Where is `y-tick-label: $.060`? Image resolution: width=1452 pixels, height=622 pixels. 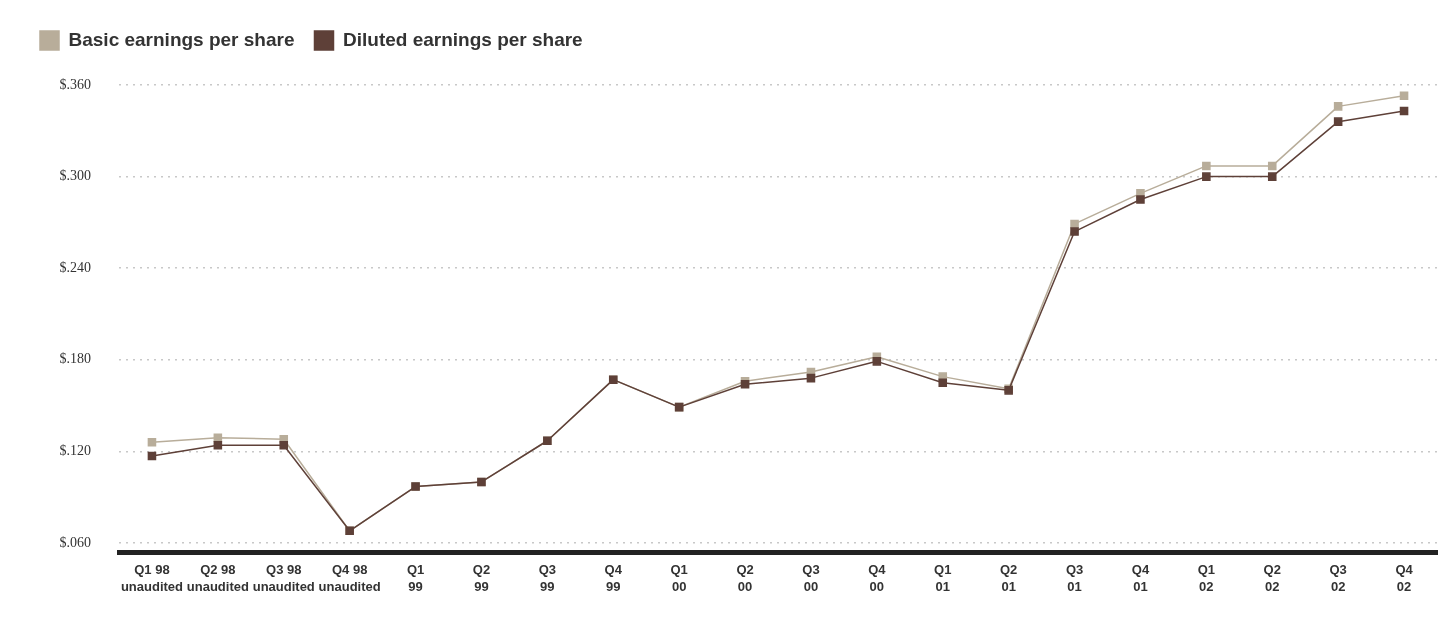 y-tick-label: $.060 is located at coordinates (75, 542).